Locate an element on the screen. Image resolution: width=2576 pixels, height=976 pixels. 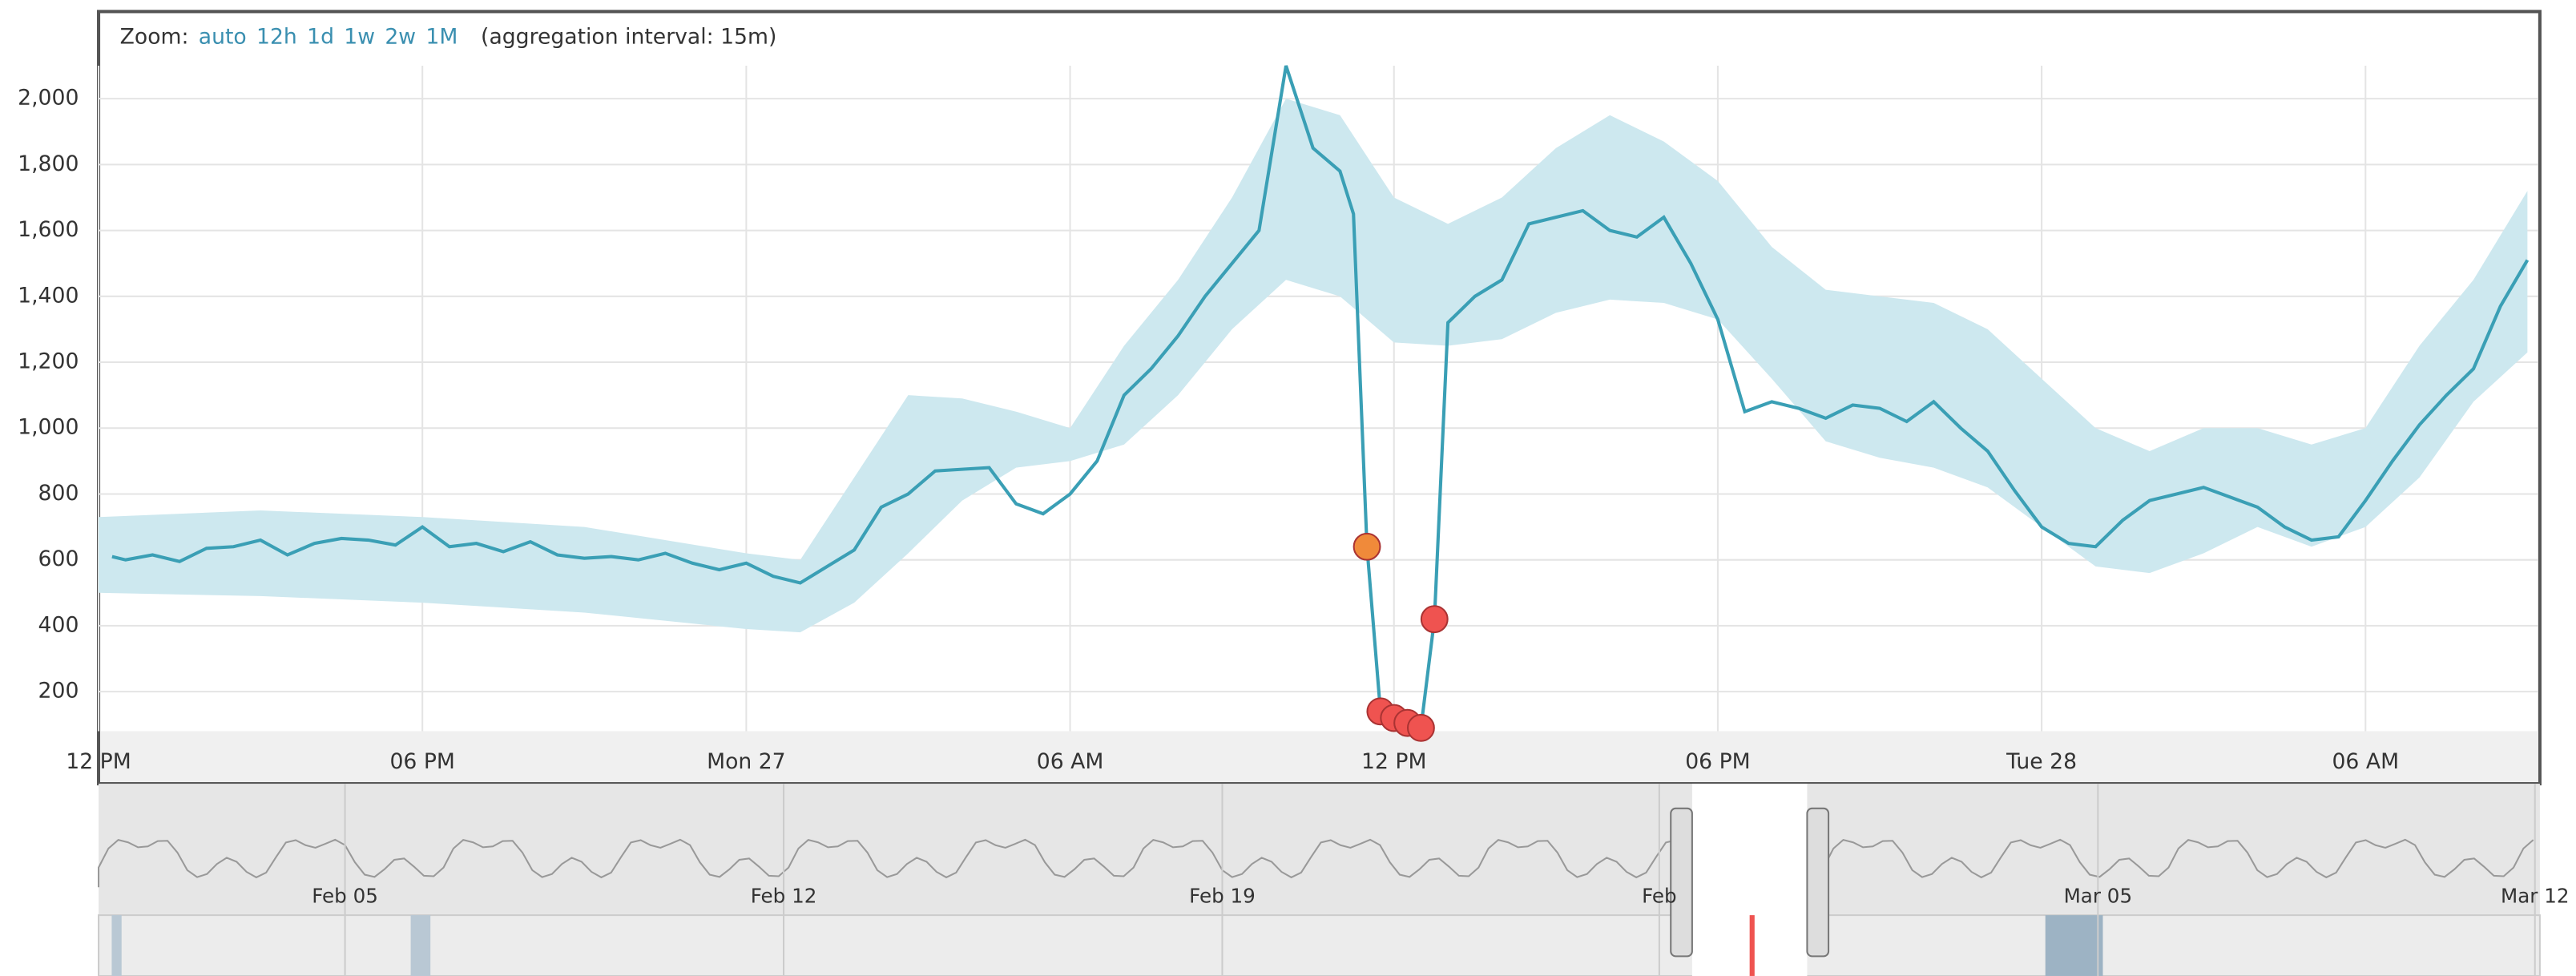
context-label: Mar 12 is located at coordinates (2535, 897).